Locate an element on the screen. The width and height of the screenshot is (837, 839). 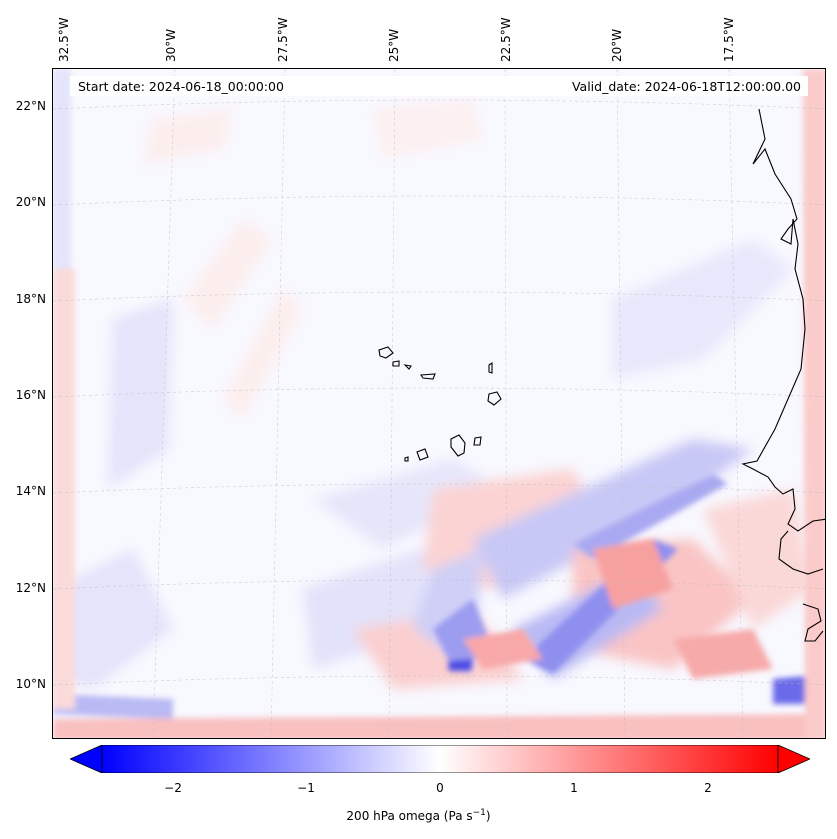
lon-label: 27.5°W is located at coordinates (283, 39).